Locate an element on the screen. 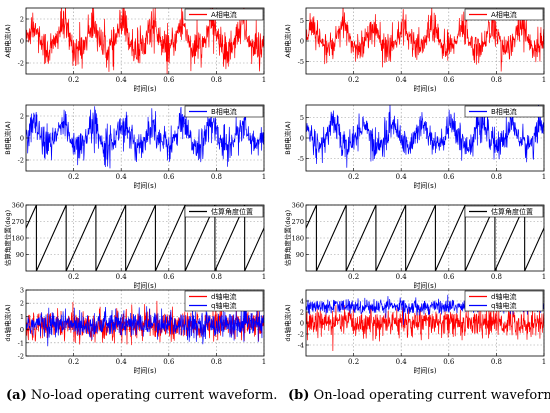  plot-frame is located at coordinates (145, 323).